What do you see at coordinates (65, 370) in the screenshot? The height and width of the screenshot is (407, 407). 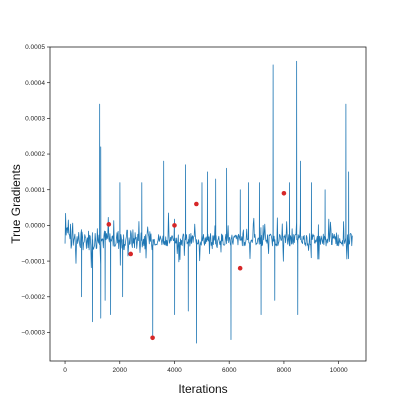 I see `x-tick-label: 0` at bounding box center [65, 370].